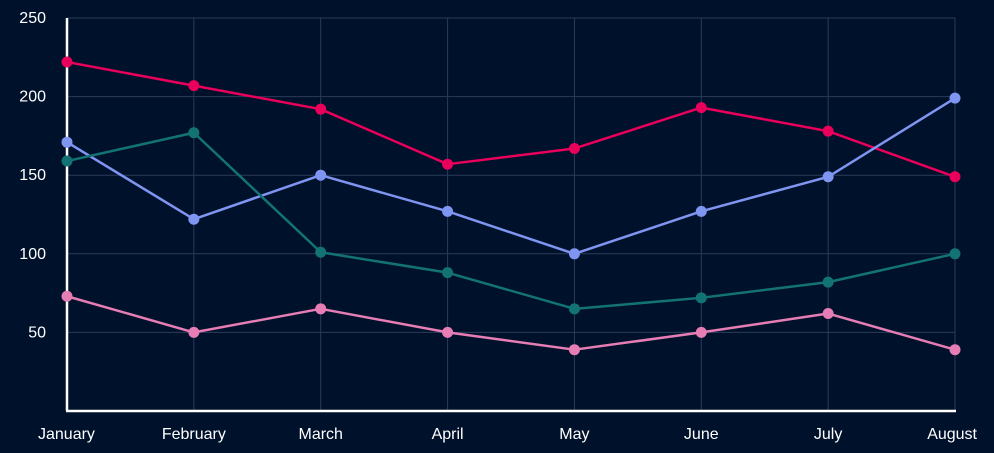 Image resolution: width=994 pixels, height=453 pixels. What do you see at coordinates (32, 18) in the screenshot?
I see `y-tick-label: 250` at bounding box center [32, 18].